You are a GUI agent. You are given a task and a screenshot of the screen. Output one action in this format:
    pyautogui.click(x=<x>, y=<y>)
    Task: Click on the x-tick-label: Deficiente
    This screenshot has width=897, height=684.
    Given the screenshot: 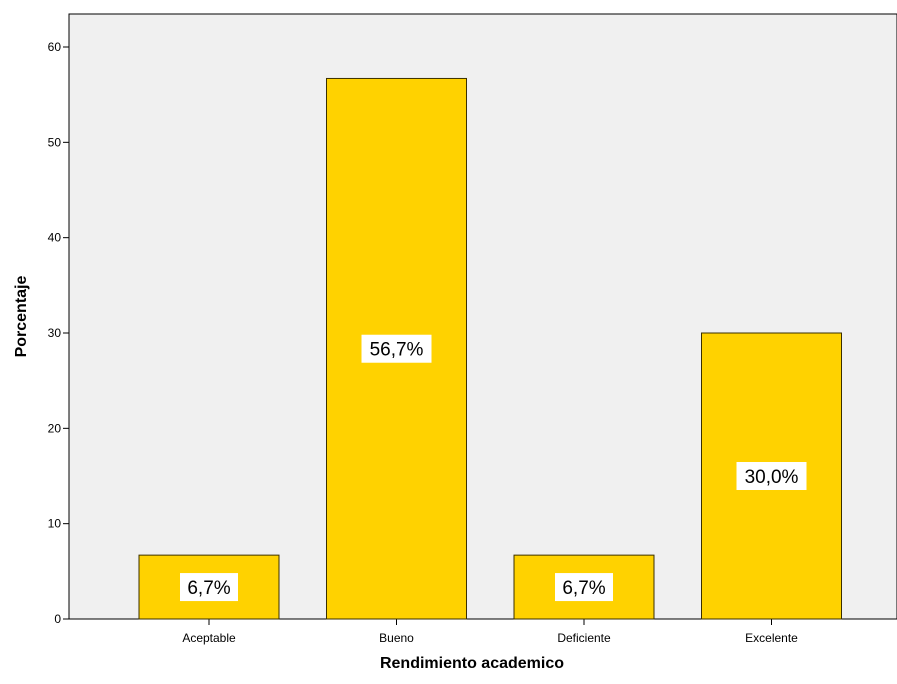 What is the action you would take?
    pyautogui.click(x=584, y=638)
    